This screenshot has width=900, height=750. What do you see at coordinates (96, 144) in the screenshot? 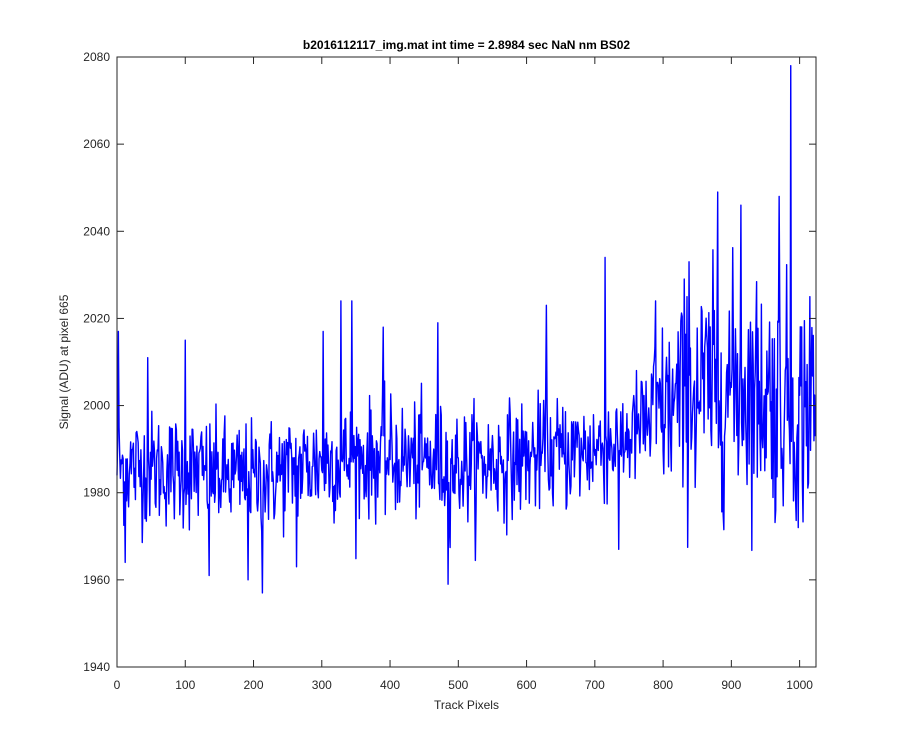
I see `y-tick-label: 2060` at bounding box center [96, 144].